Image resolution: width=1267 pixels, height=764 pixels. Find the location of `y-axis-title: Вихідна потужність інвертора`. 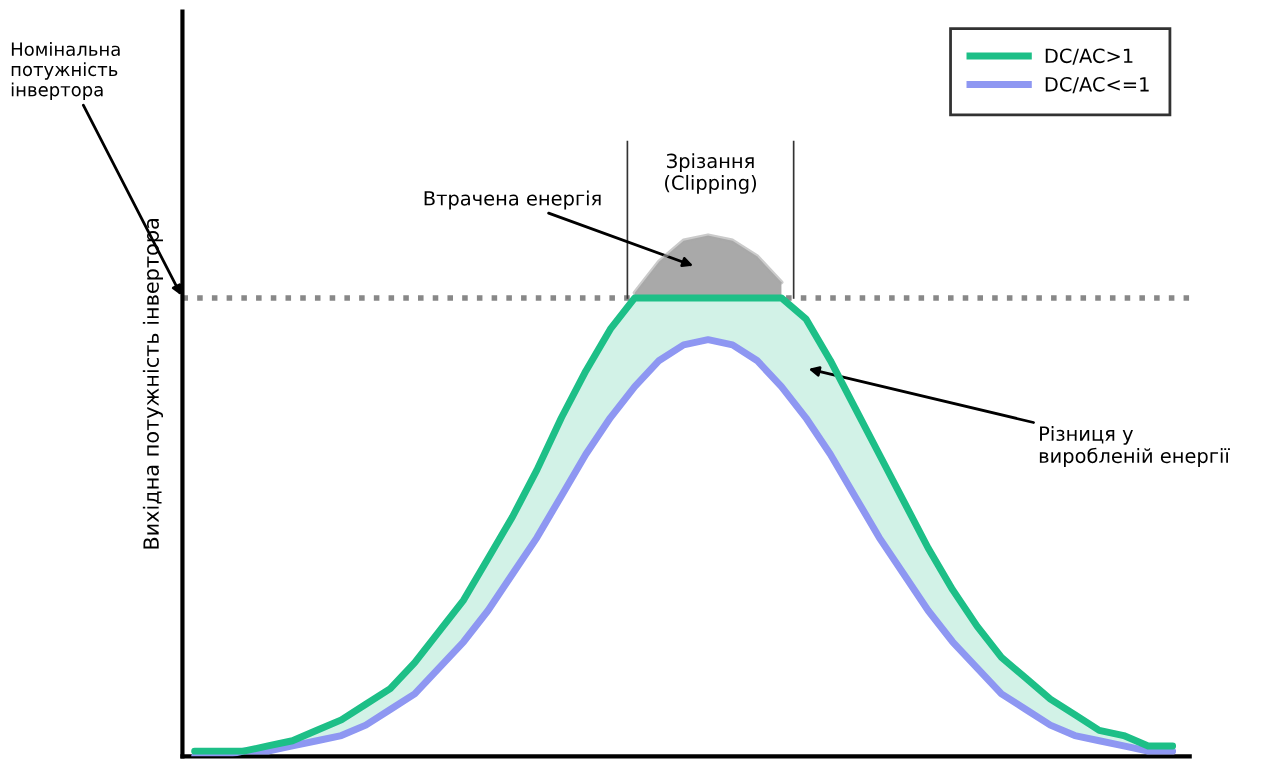

y-axis-title: Вихідна потужність інвертора is located at coordinates (152, 384).